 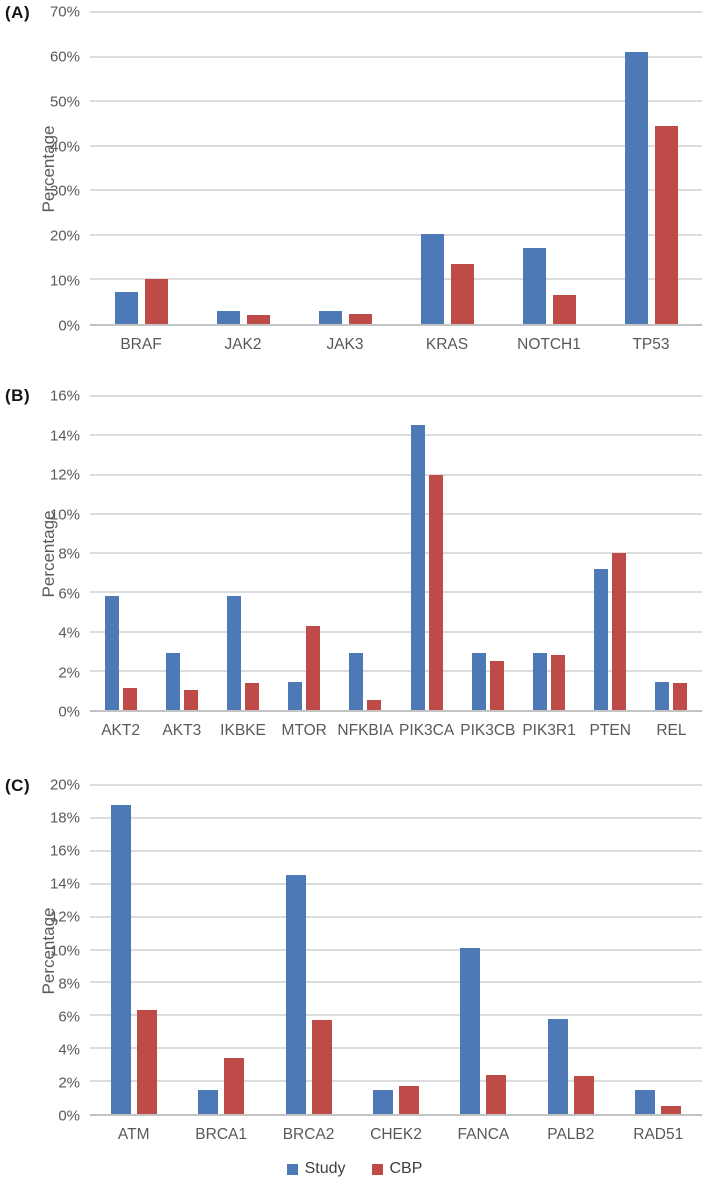 What do you see at coordinates (141, 344) in the screenshot?
I see `x-tick-label-braf: BRAF` at bounding box center [141, 344].